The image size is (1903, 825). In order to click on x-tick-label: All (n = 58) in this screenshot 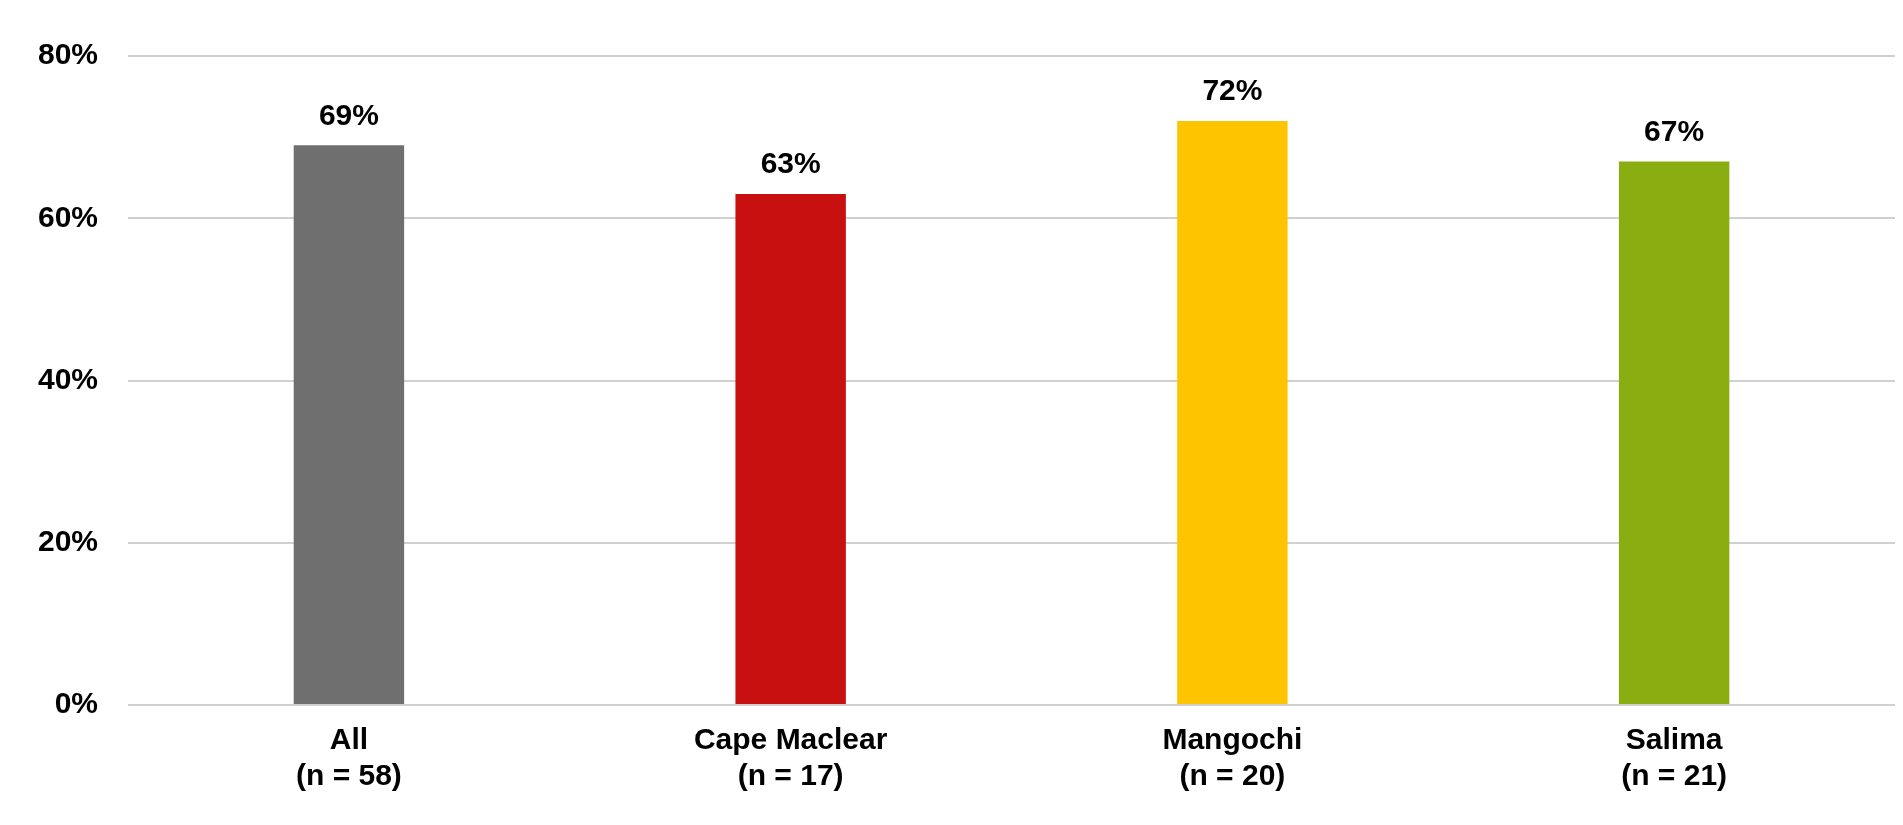, I will do `click(348, 757)`.